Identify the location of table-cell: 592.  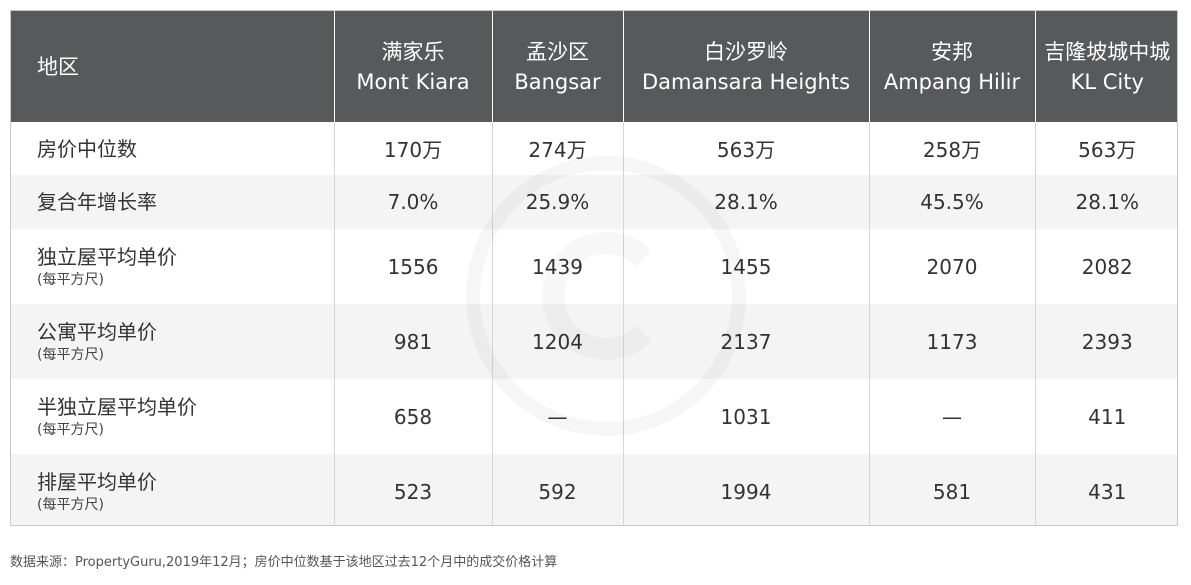
(558, 489).